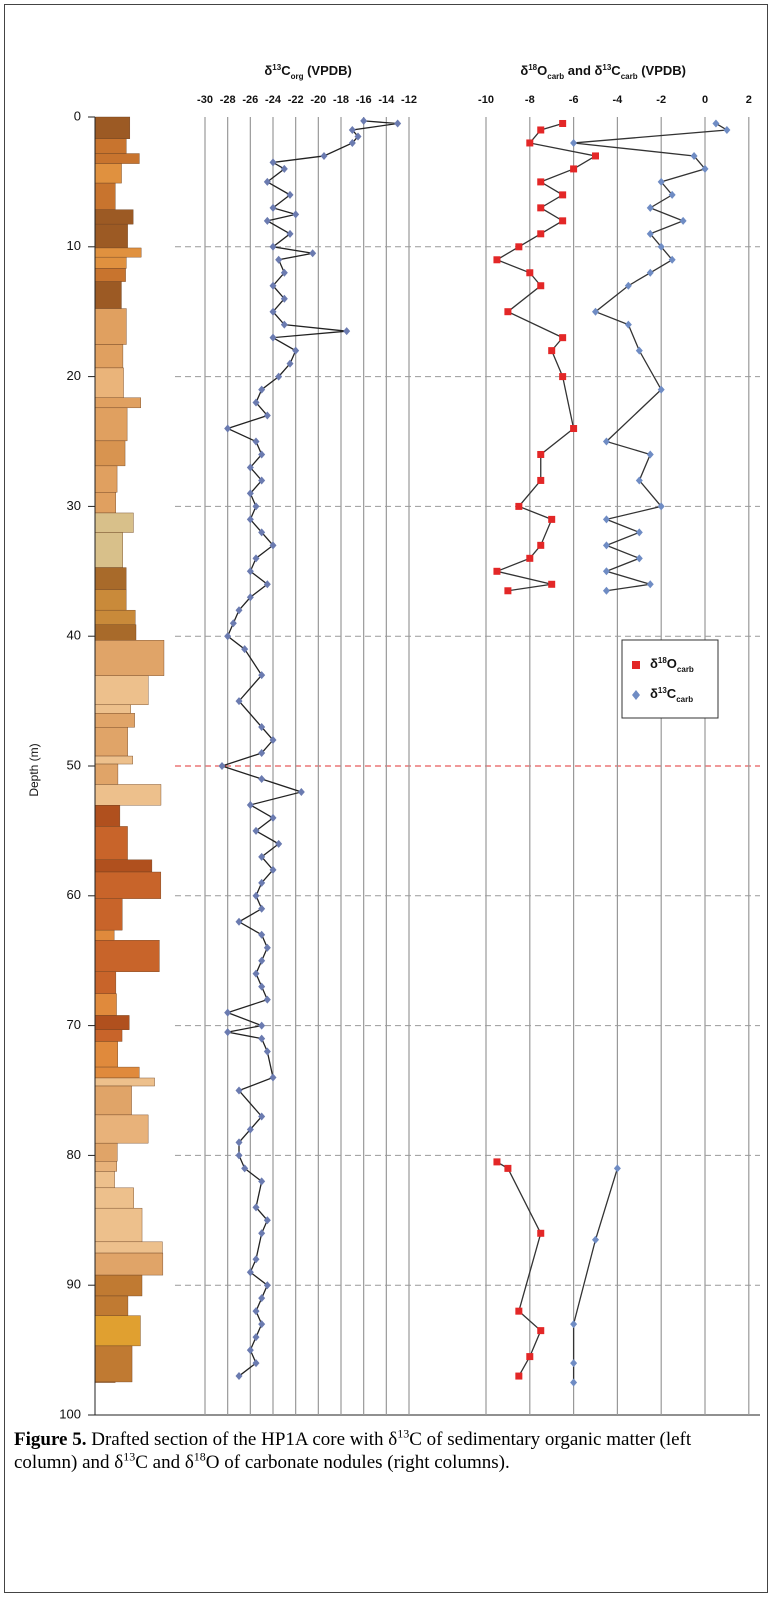 The height and width of the screenshot is (1599, 774). Describe the element at coordinates (705, 100) in the screenshot. I see `x-tick-label: 0` at that location.